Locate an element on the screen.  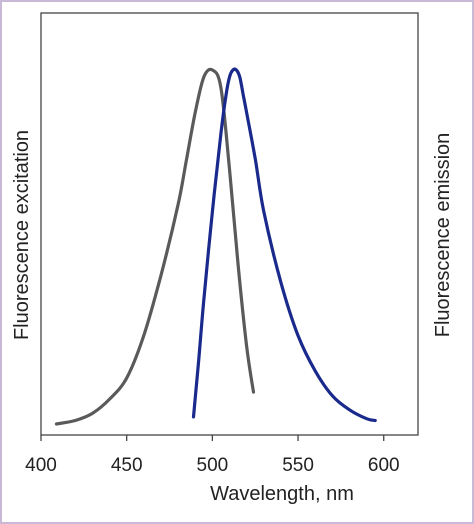
x-tick-label: 500 is located at coordinates (213, 465).